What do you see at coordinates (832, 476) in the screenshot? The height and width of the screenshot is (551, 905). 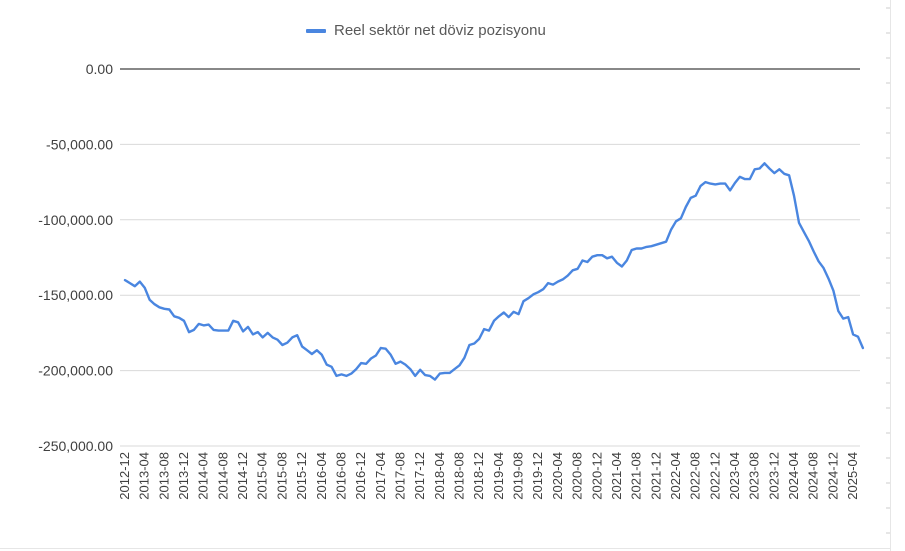 I see `x-tick-label: 2024-12` at bounding box center [832, 476].